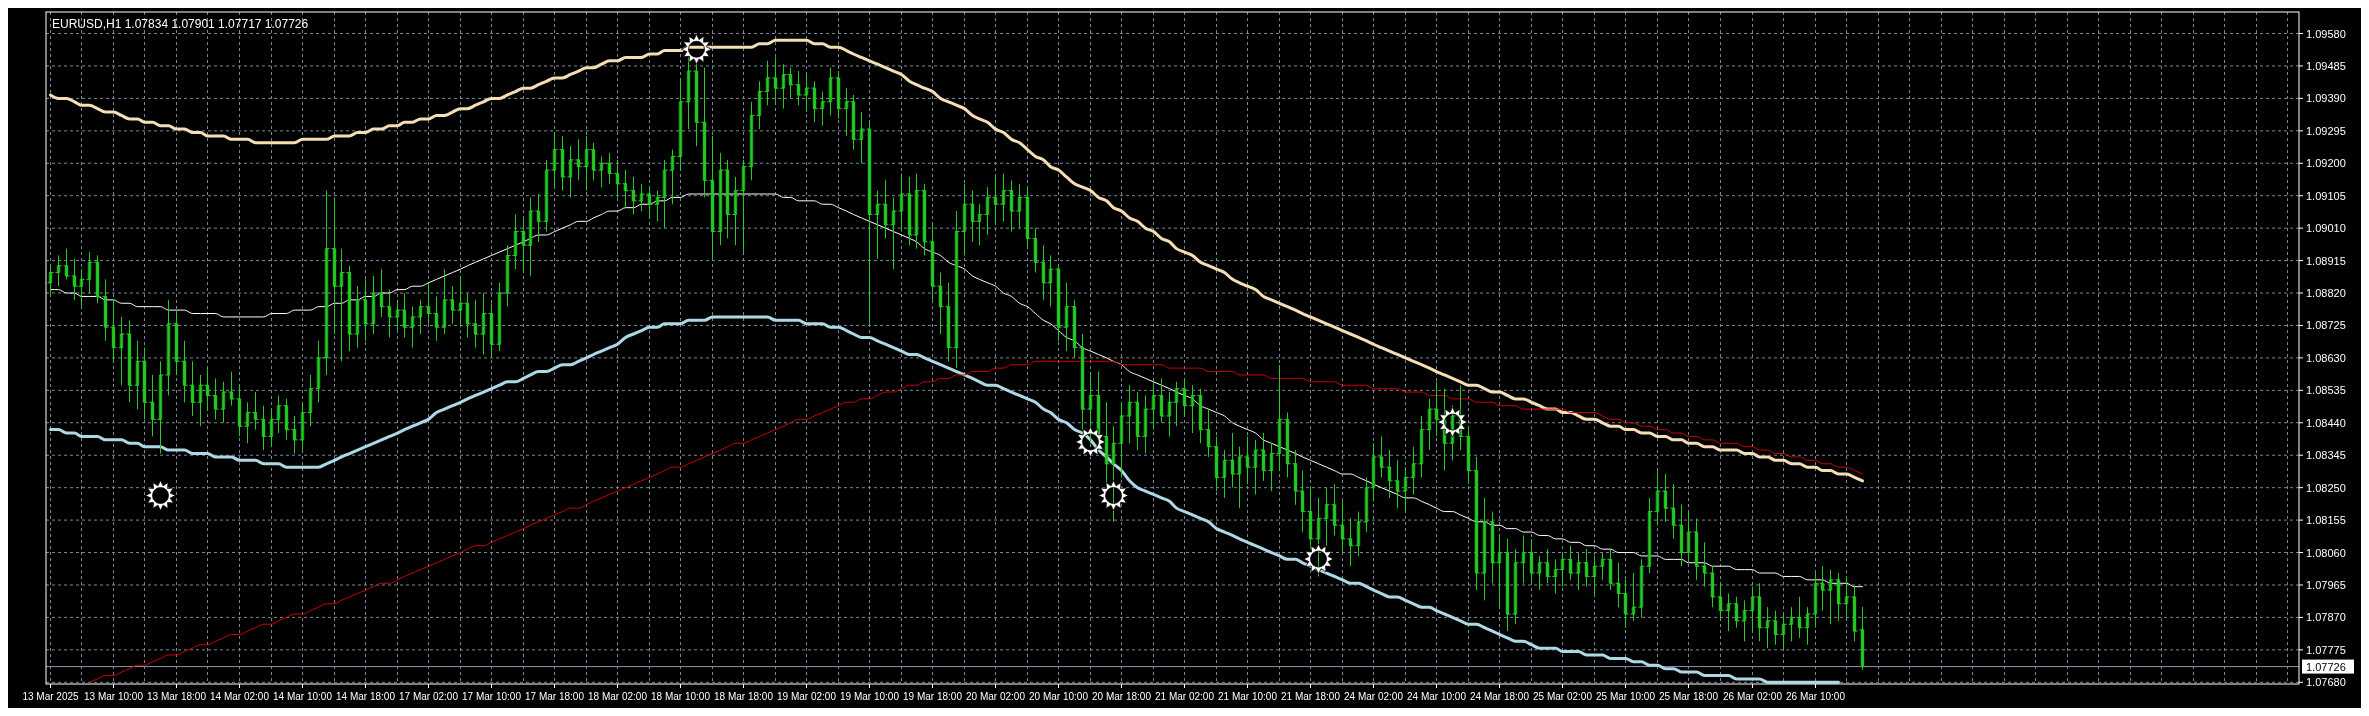  What do you see at coordinates (1374, 696) in the screenshot?
I see `x-tick-label: 24 Mar 02:00` at bounding box center [1374, 696].